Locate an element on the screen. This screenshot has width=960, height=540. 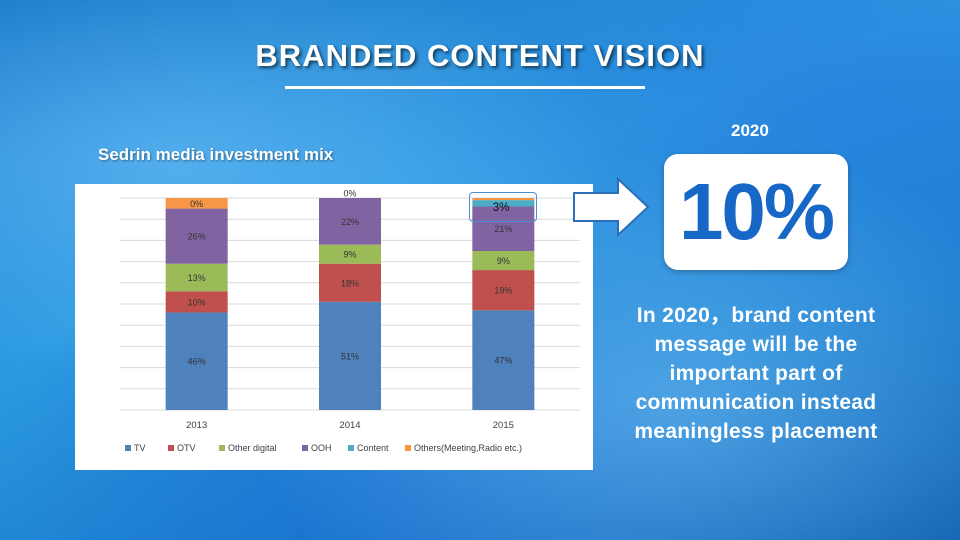
chart-caption: Sedrin media investment mix is located at coordinates (216, 154).